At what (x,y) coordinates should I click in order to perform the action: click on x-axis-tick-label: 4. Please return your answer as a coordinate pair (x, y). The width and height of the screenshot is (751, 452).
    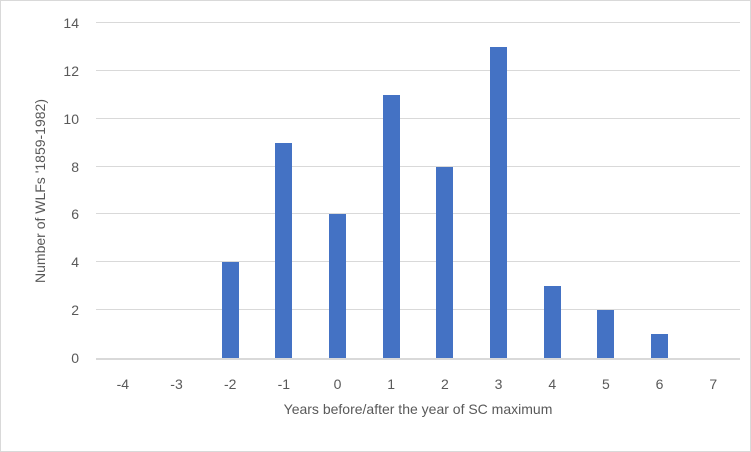
    Looking at the image, I should click on (552, 384).